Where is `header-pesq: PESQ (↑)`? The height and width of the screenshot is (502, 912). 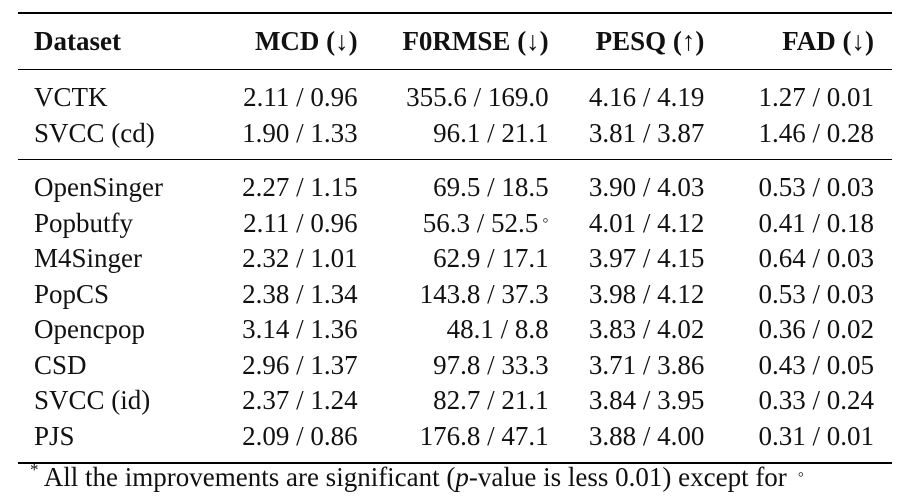
header-pesq: PESQ (↑) is located at coordinates (650, 41).